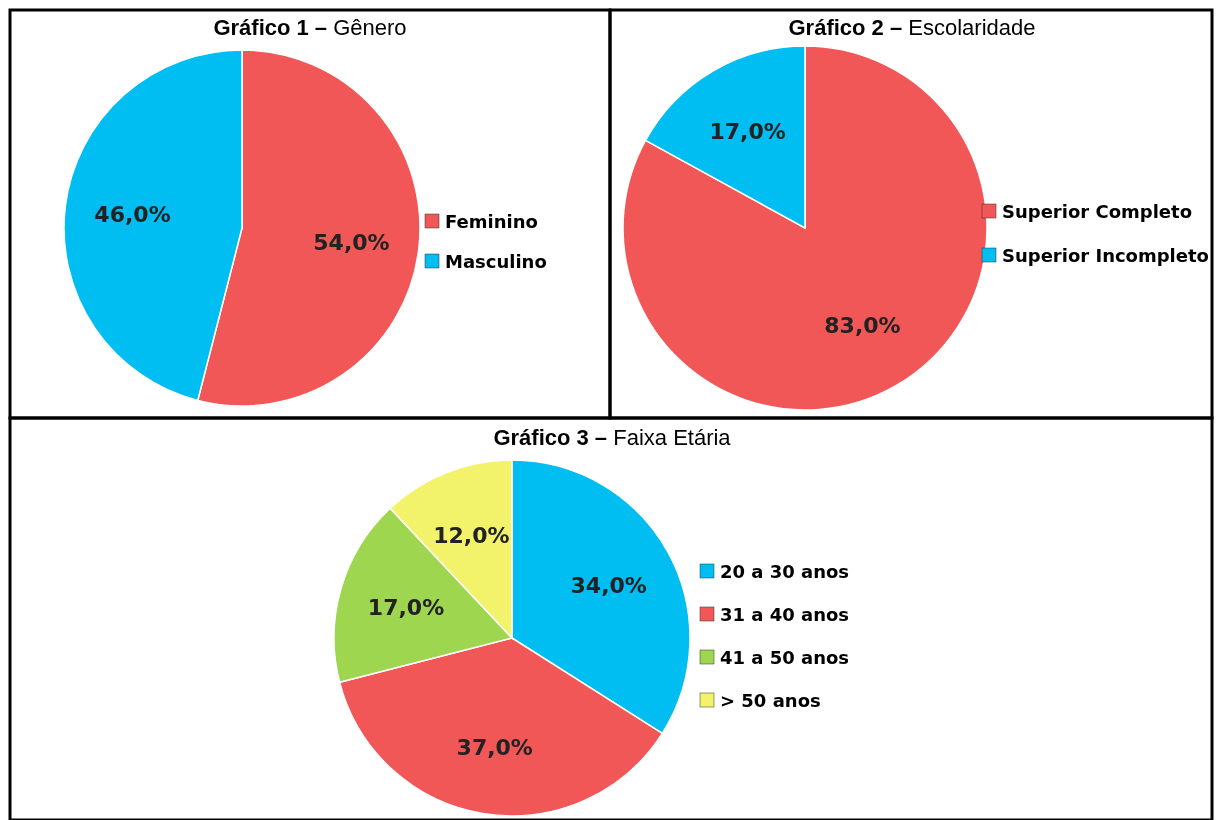 The width and height of the screenshot is (1217, 820). What do you see at coordinates (785, 572) in the screenshot?
I see `legend-label: 20 a 30 anos` at bounding box center [785, 572].